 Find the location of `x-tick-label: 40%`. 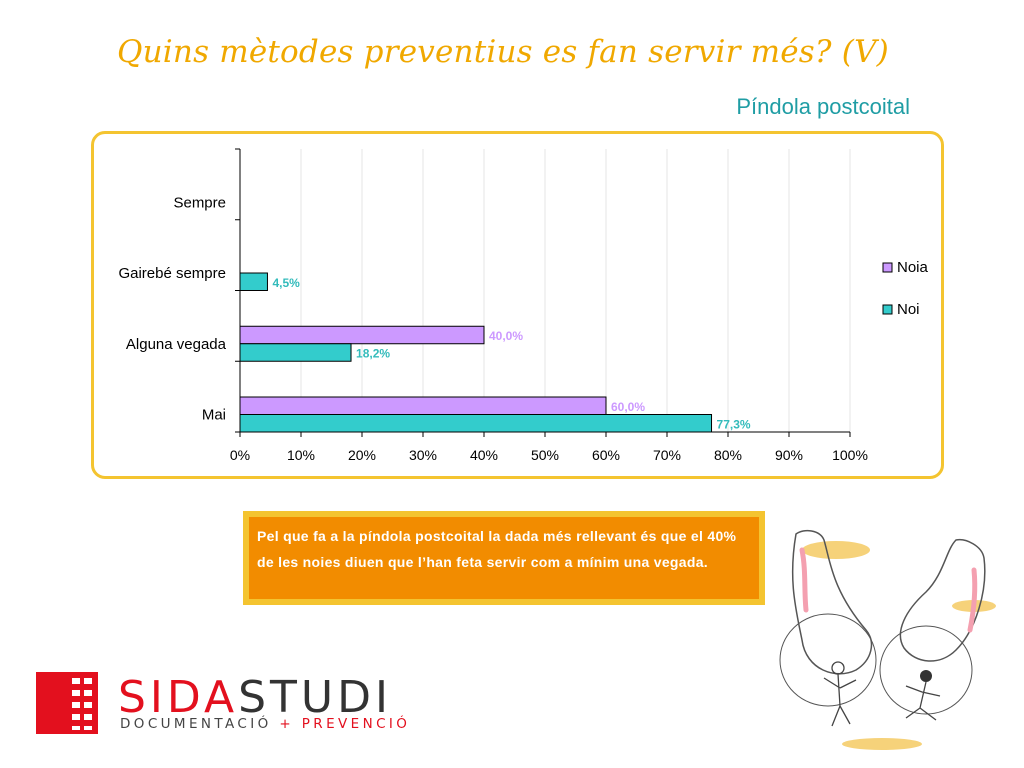

x-tick-label: 40% is located at coordinates (484, 455).